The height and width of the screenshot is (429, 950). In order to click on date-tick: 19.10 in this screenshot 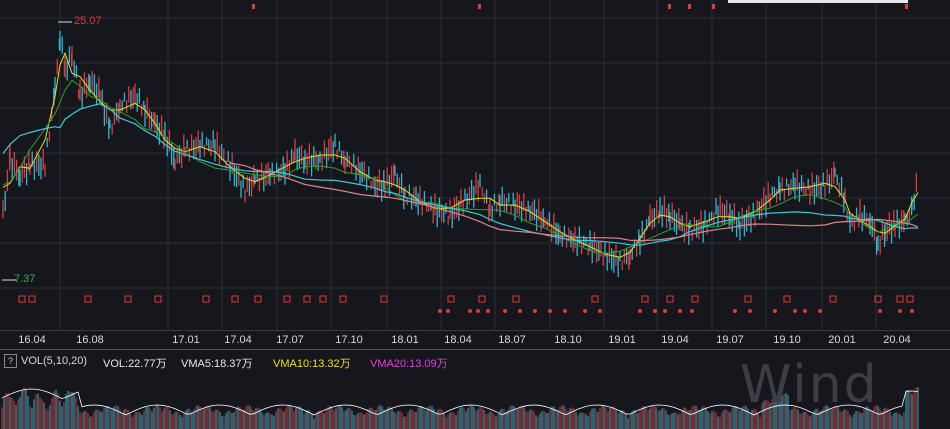, I will do `click(787, 340)`.